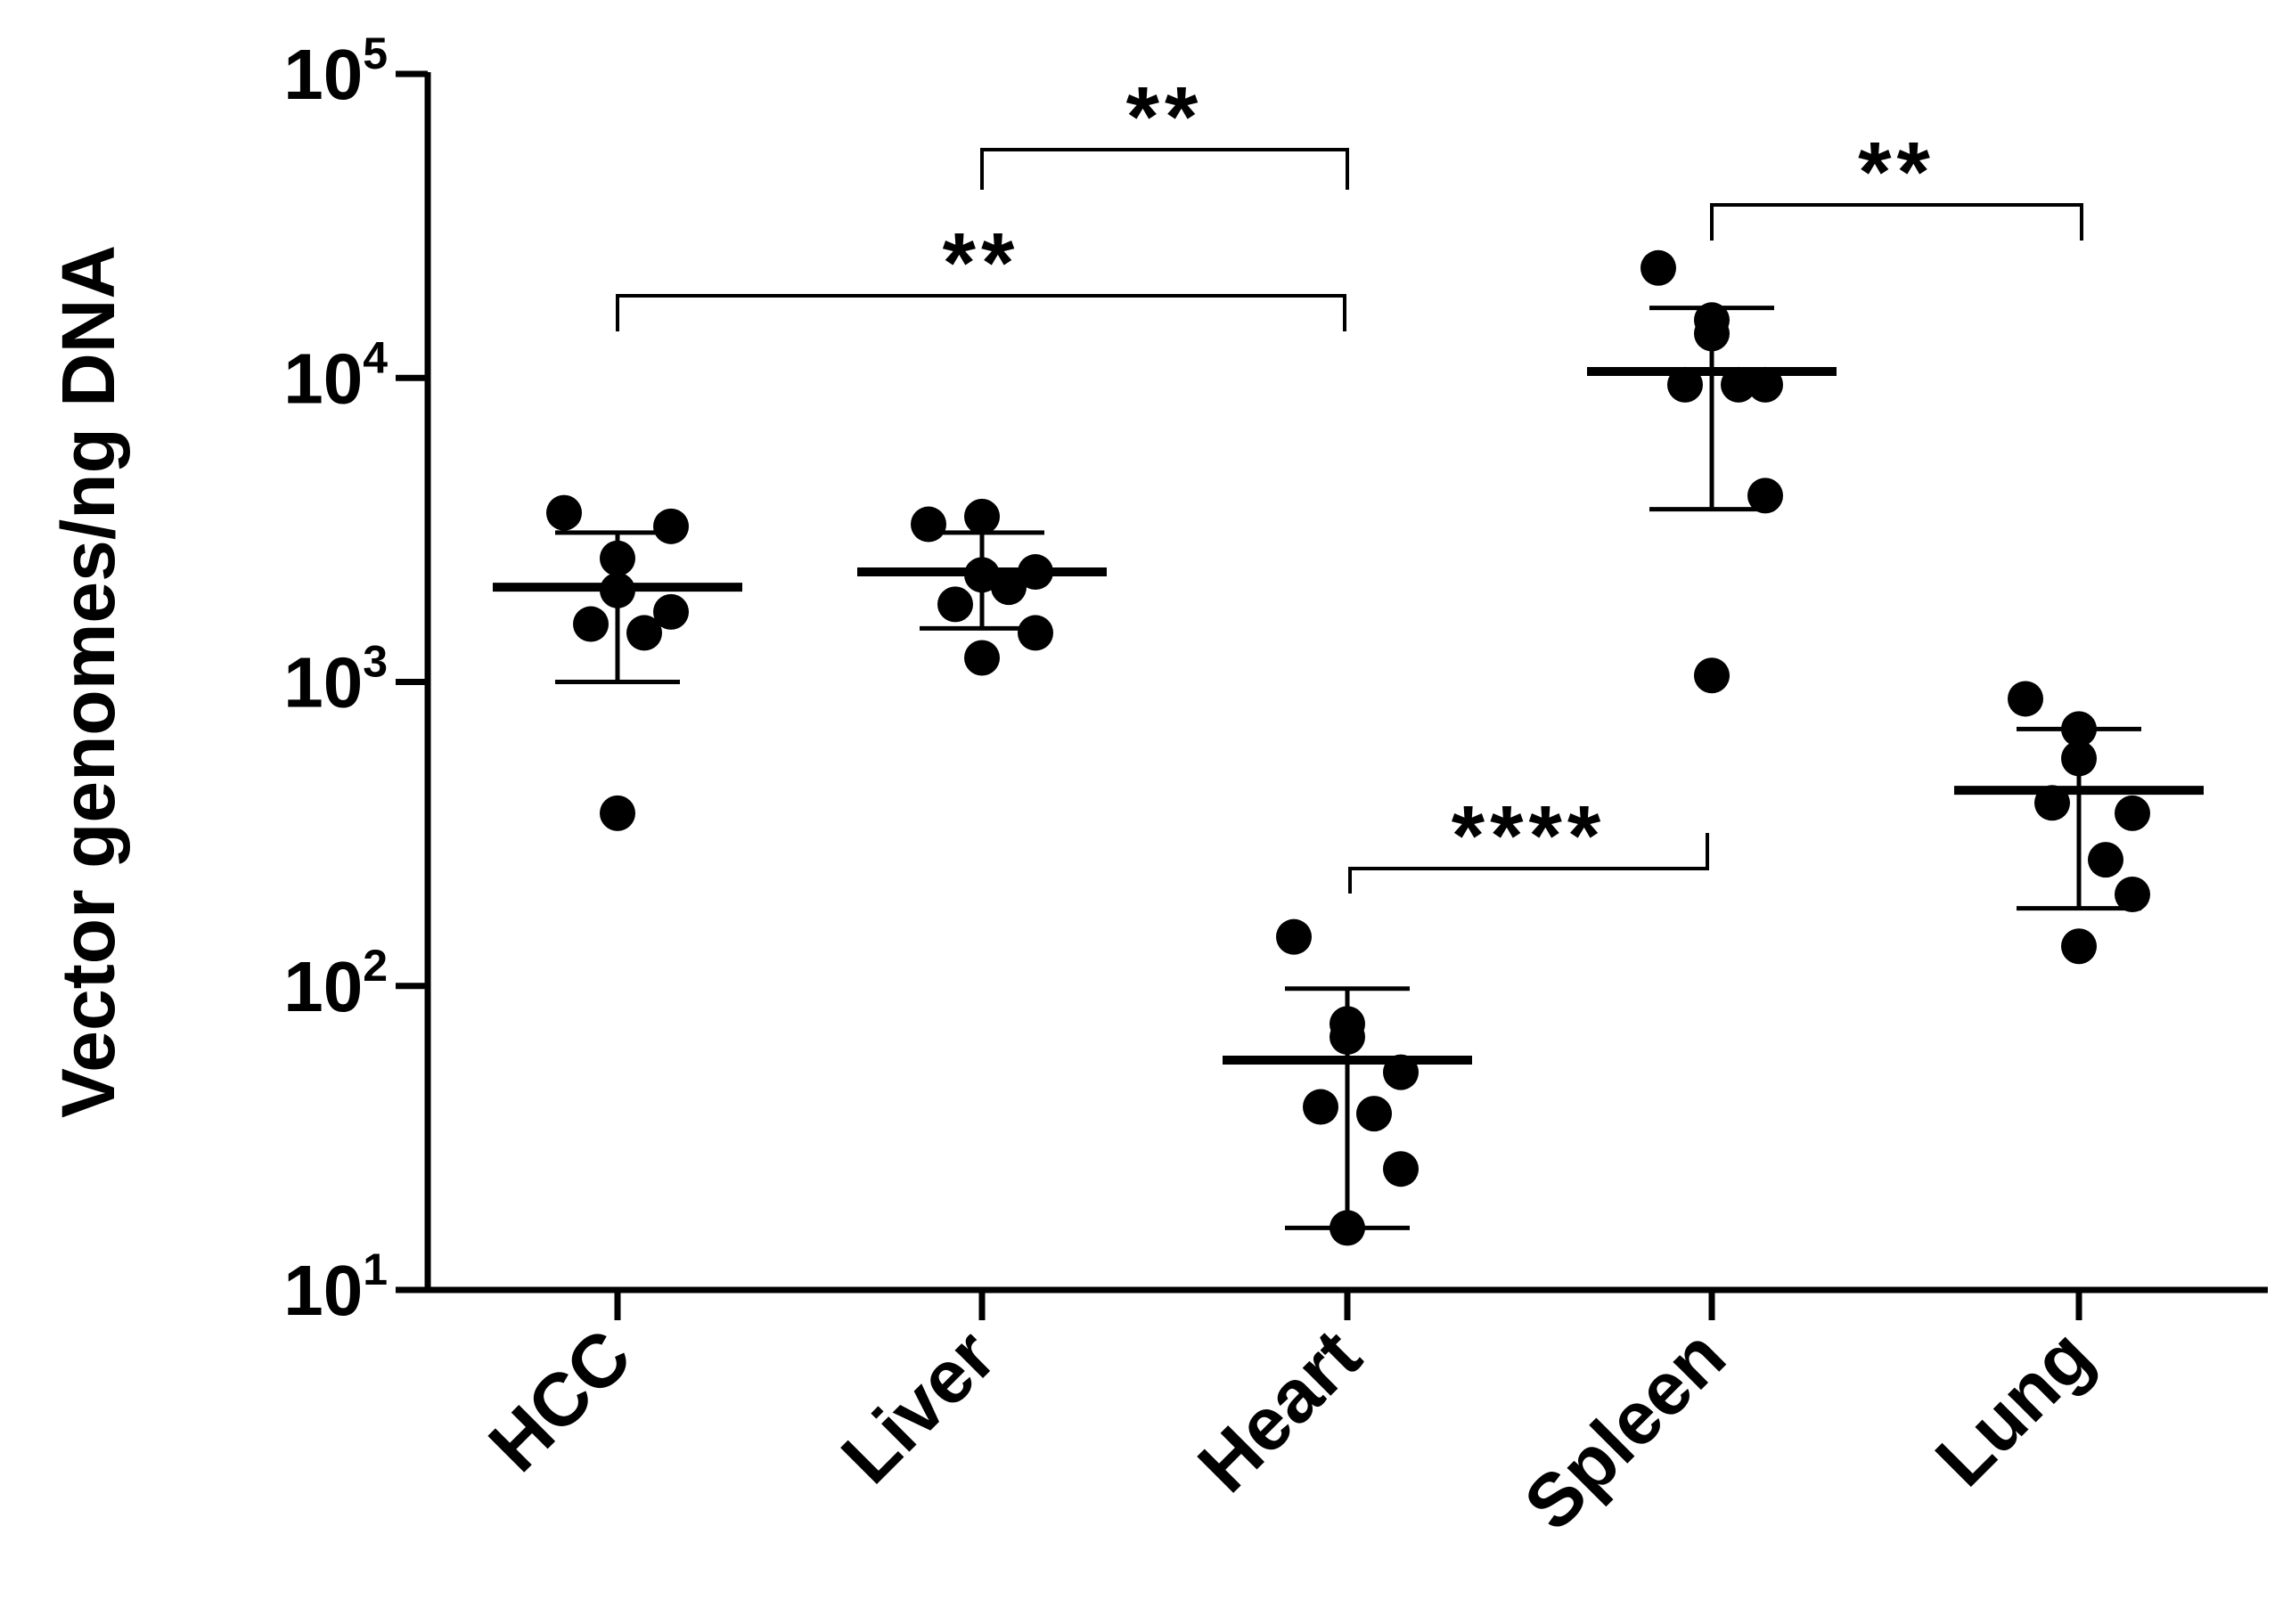 This screenshot has height=1624, width=2291. I want to click on bracket-spleen-lung: **, so click(1896, 183).